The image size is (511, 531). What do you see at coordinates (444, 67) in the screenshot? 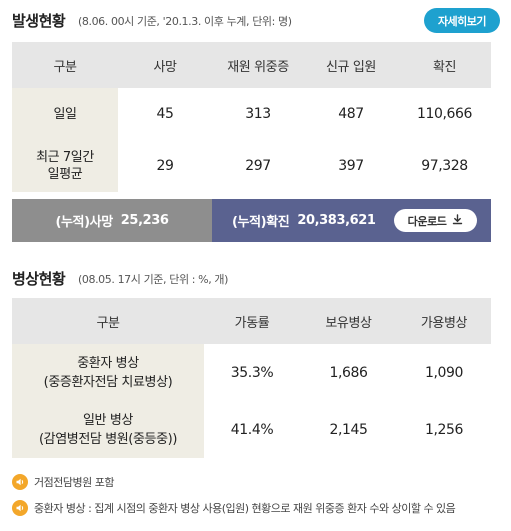
I see `column-header: 확진` at bounding box center [444, 67].